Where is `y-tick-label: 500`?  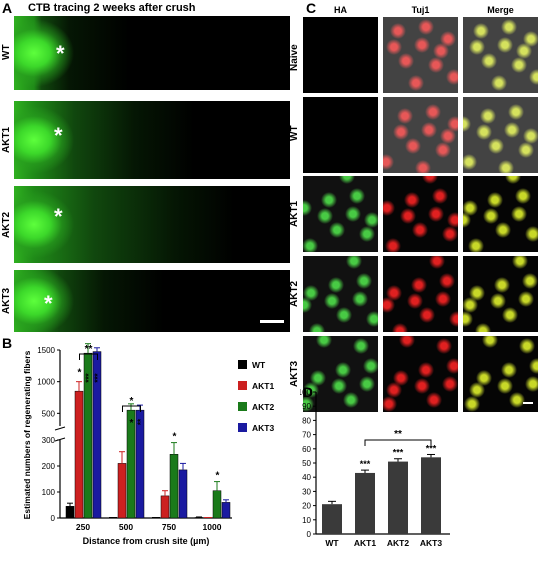
y-tick-label: 500 is located at coordinates (49, 413).